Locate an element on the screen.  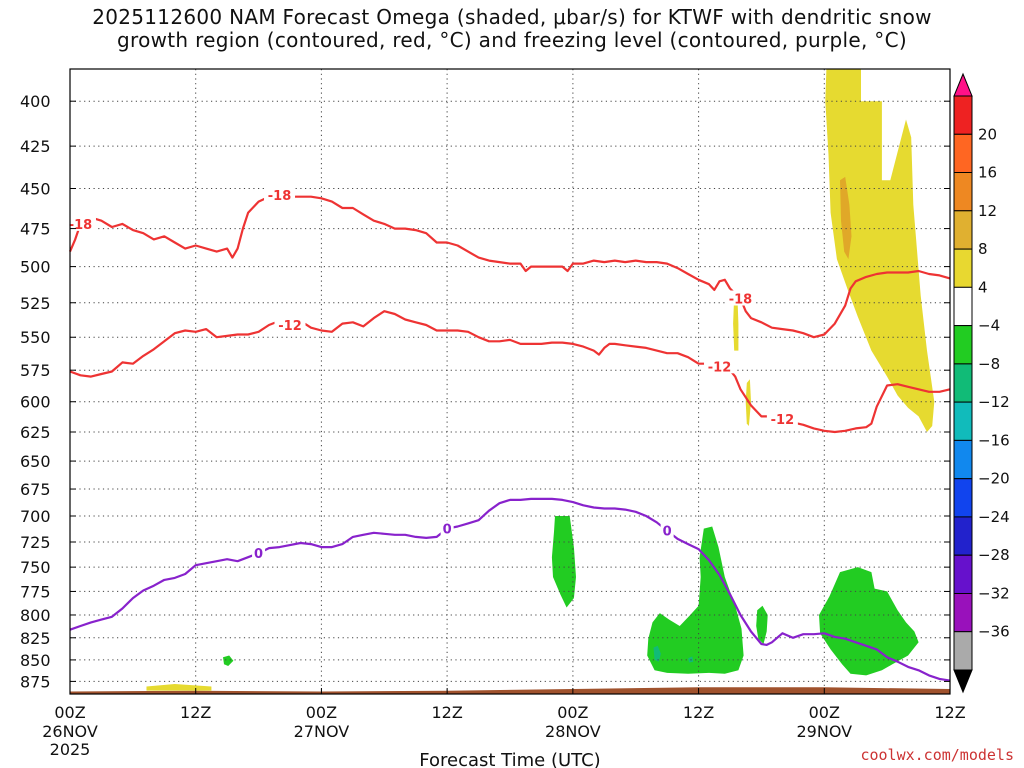
x-tick-date-72: 29NOV is located at coordinates (824, 731).